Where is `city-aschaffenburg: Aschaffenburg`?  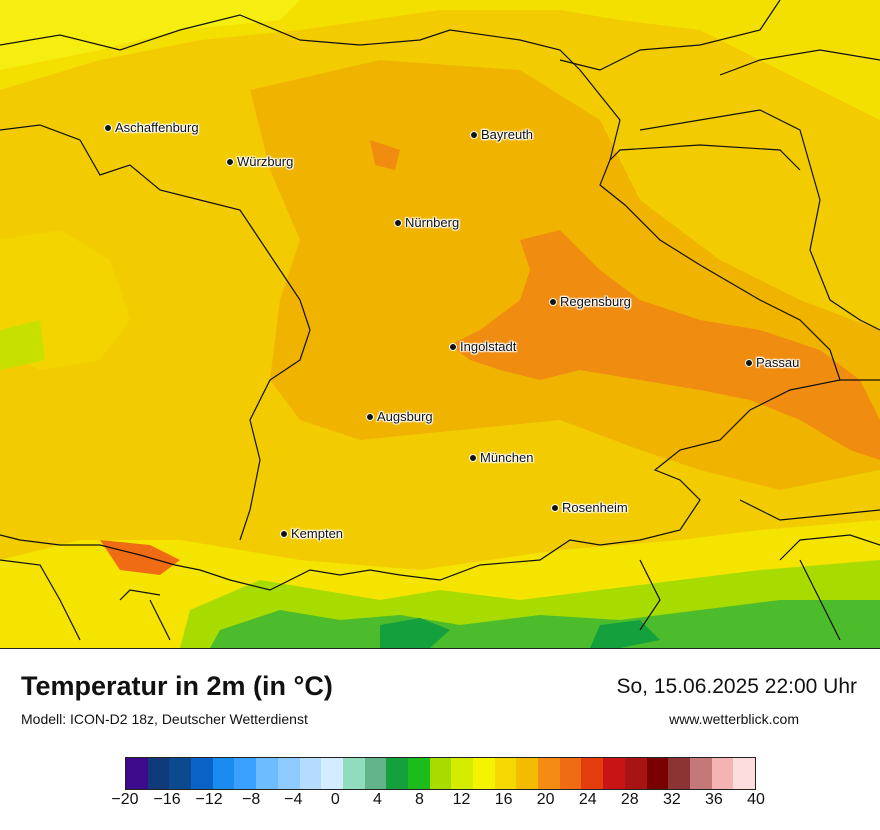
city-aschaffenburg: Aschaffenburg is located at coordinates (151, 127).